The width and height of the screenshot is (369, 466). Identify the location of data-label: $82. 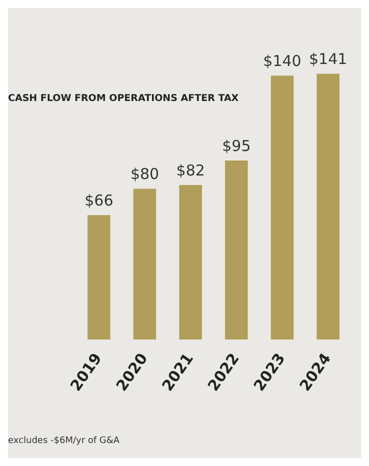
(190, 170).